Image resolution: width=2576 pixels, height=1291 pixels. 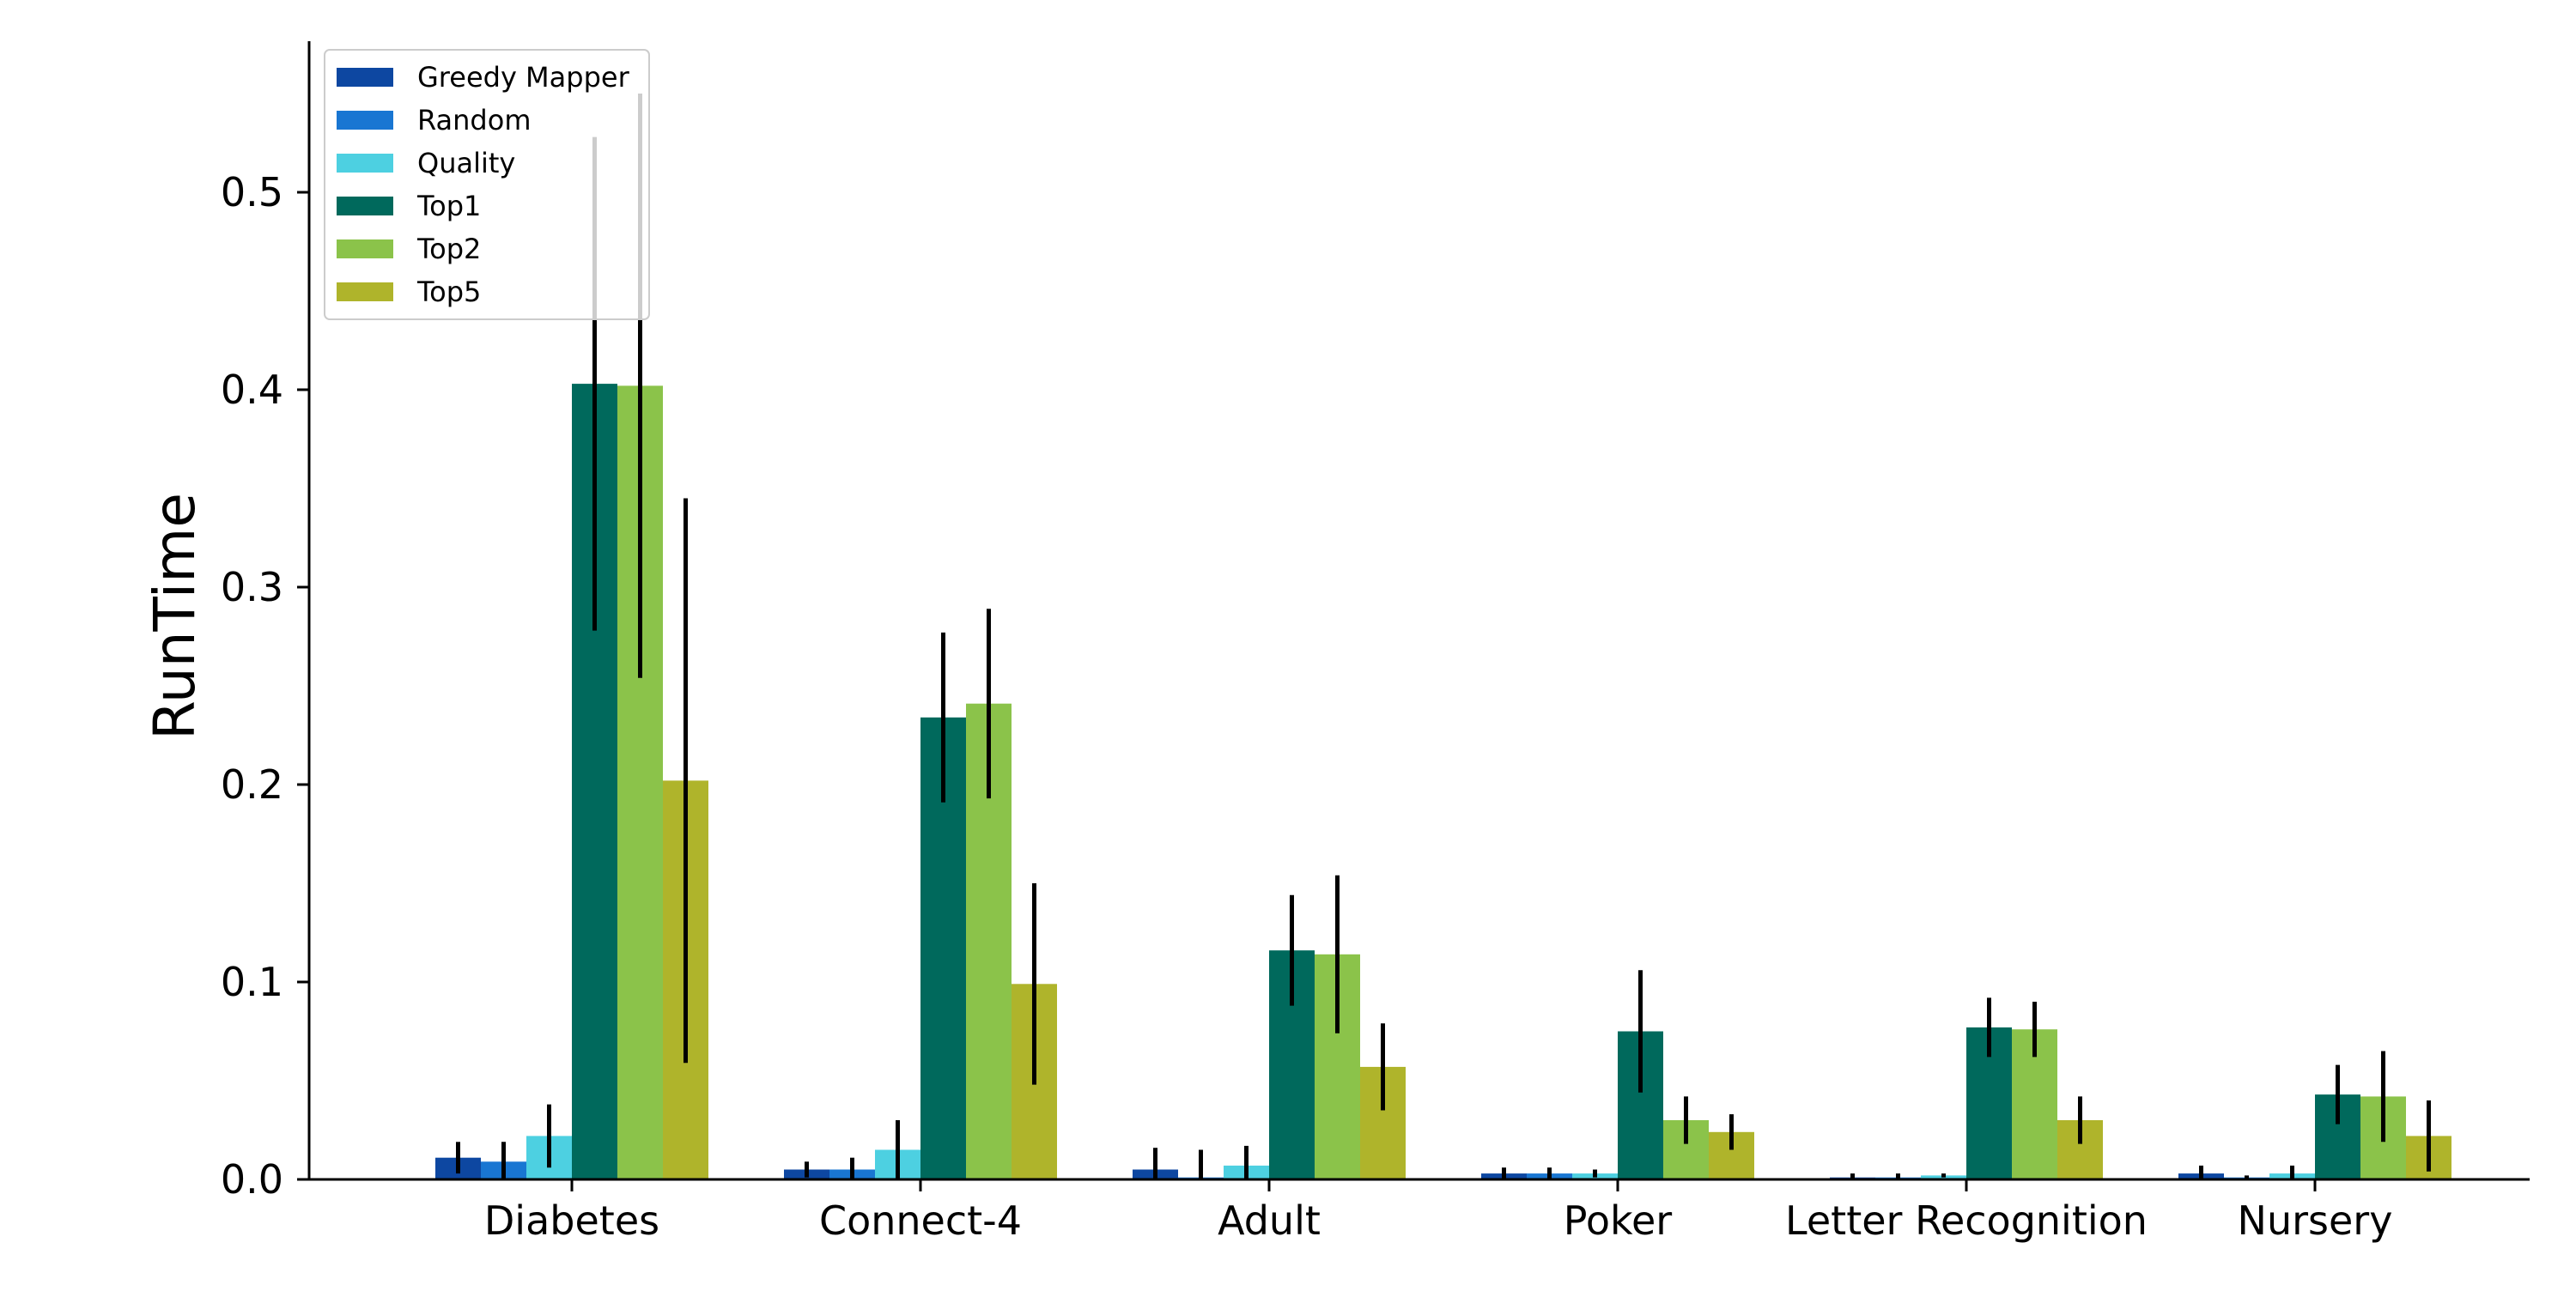 What do you see at coordinates (2316, 1220) in the screenshot?
I see `x-tick-label-nursery: Nursery` at bounding box center [2316, 1220].